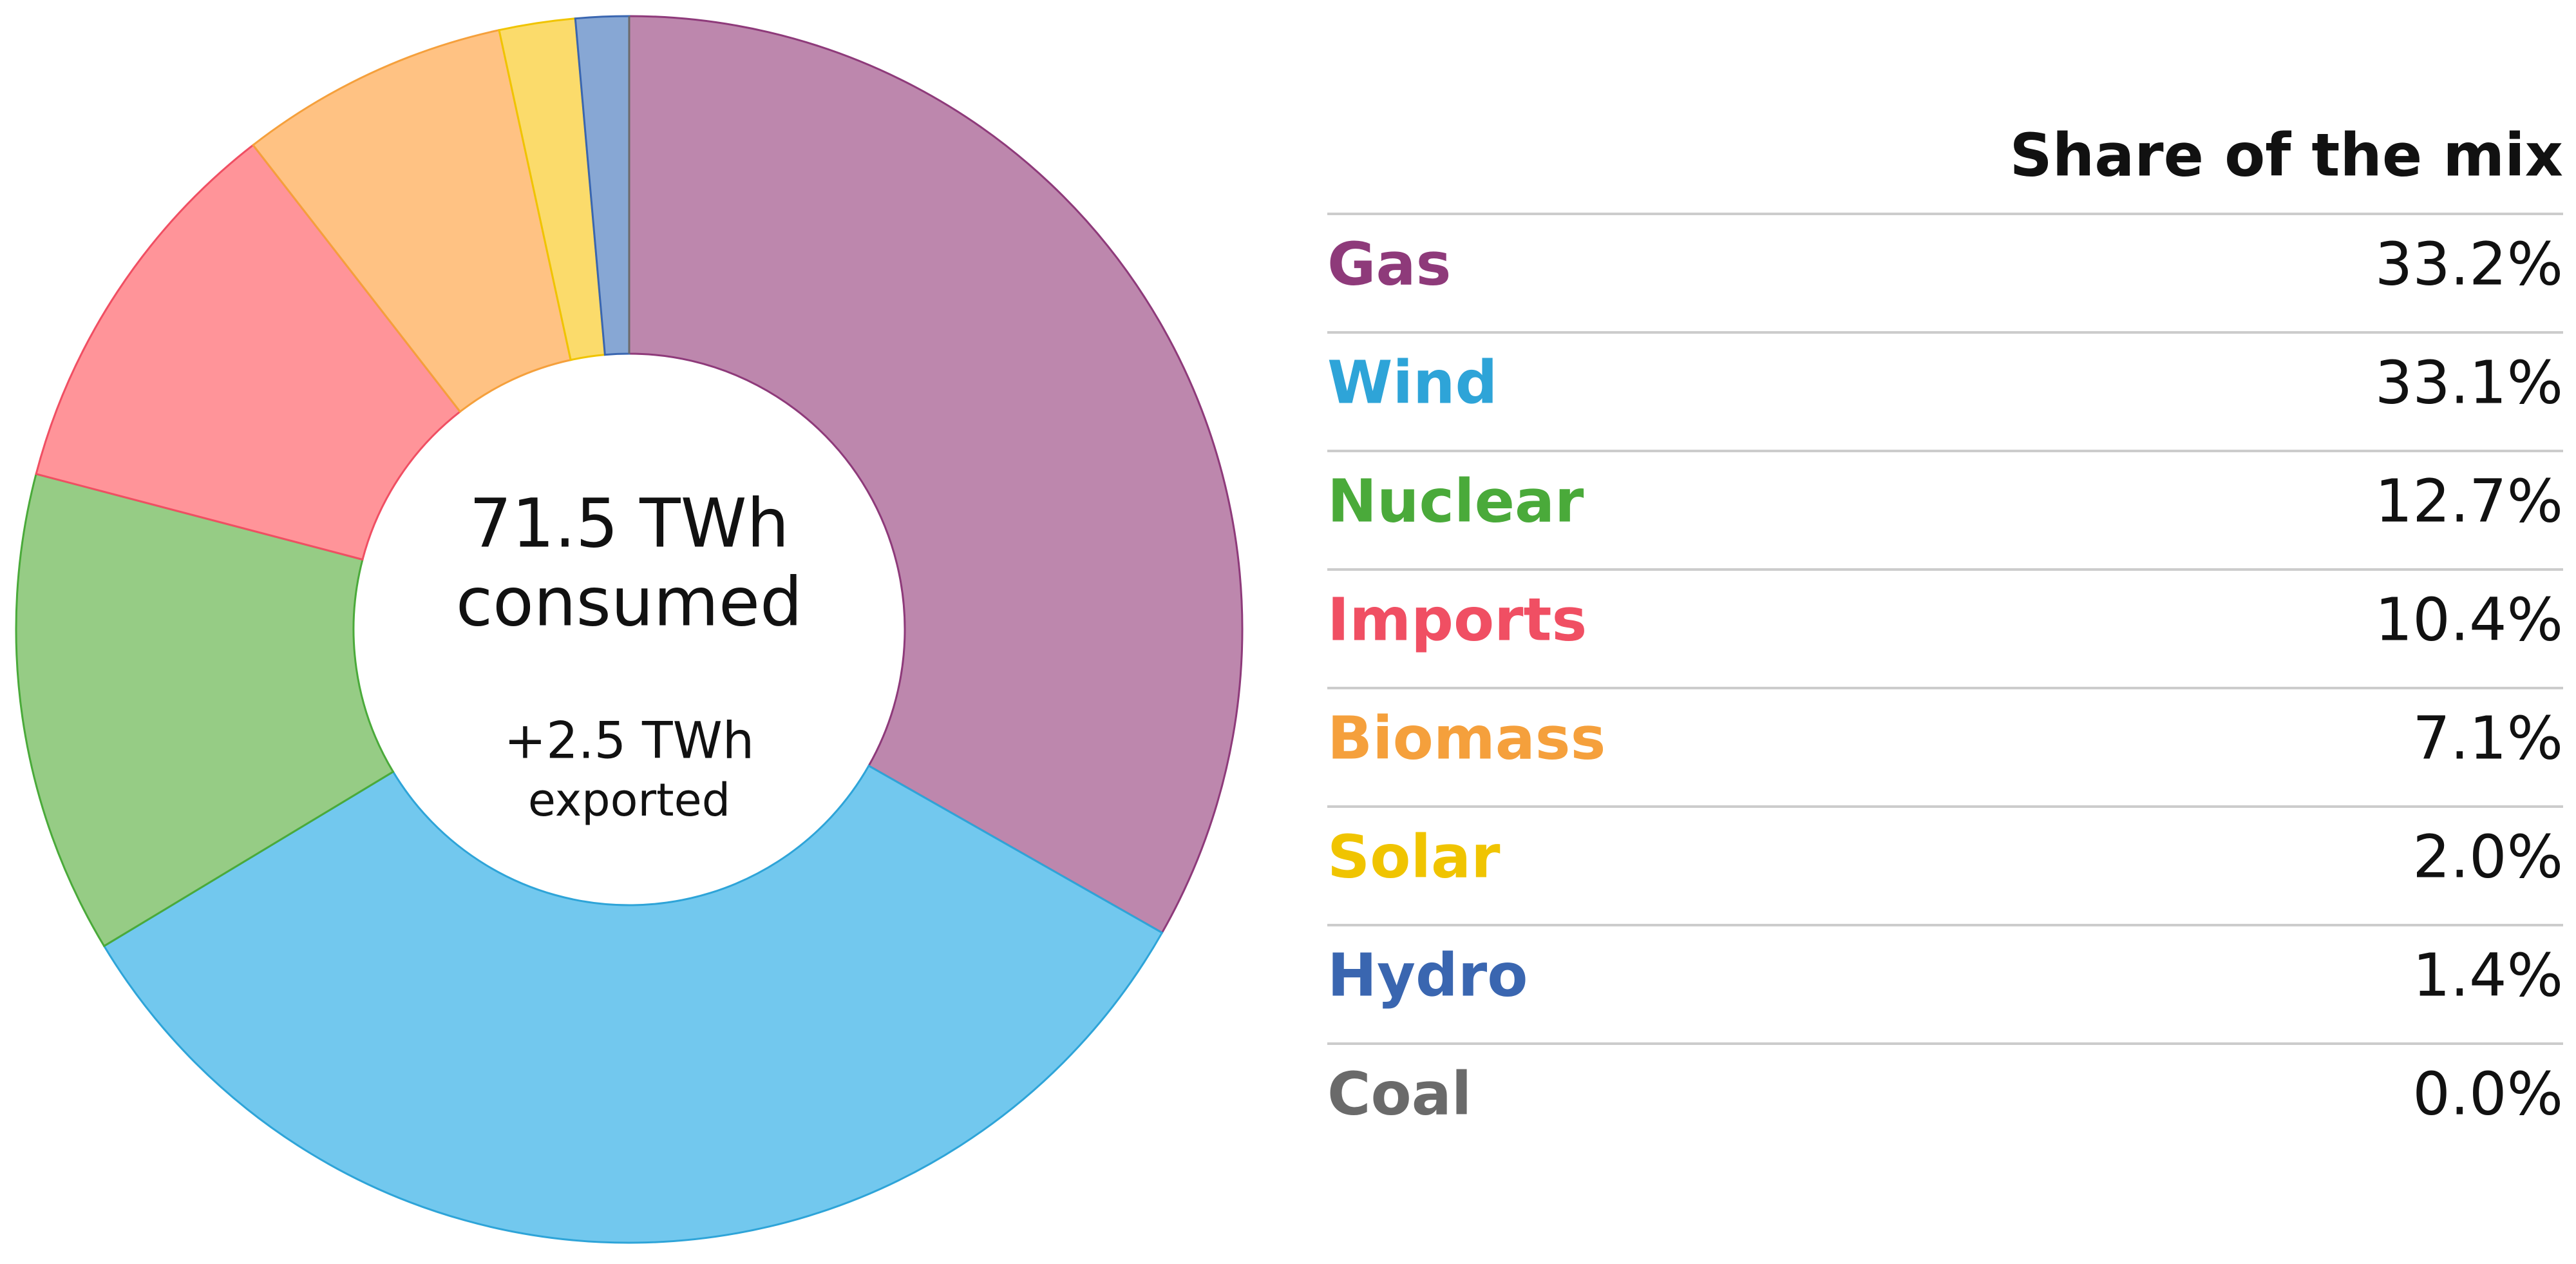  Describe the element at coordinates (1466, 738) in the screenshot. I see `legend-label: Biomass` at that location.